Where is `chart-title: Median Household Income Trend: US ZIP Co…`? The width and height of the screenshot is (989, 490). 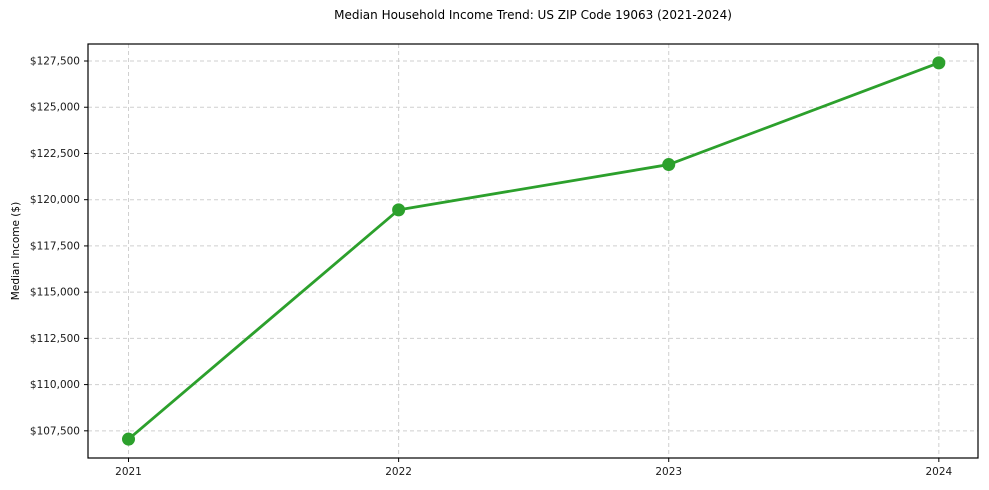
chart-title: Median Household Income Trend: US ZIP Co… is located at coordinates (533, 15).